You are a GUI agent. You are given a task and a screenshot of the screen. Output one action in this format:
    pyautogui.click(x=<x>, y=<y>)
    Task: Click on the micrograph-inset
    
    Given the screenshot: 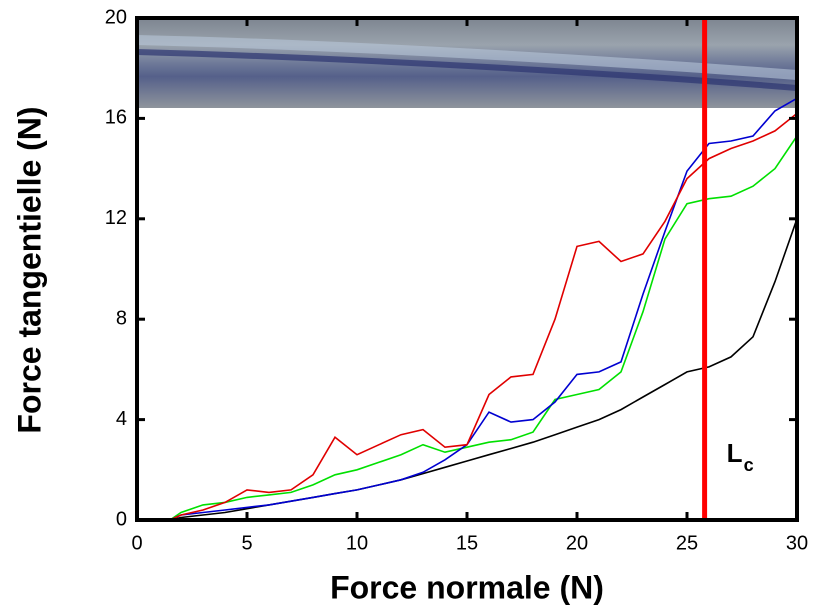 What is the action you would take?
    pyautogui.click(x=467, y=63)
    